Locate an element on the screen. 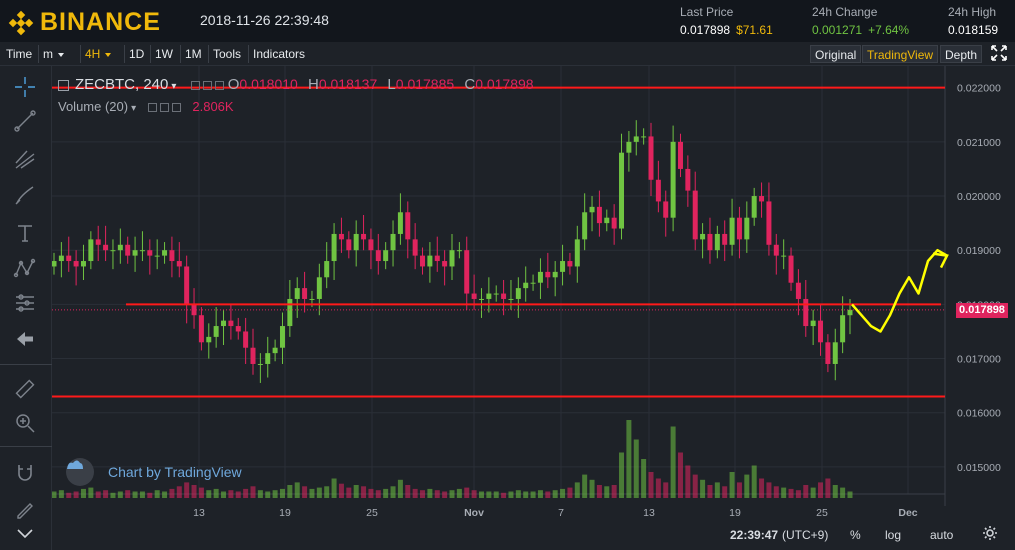  fullscreen-icon is located at coordinates (999, 53).